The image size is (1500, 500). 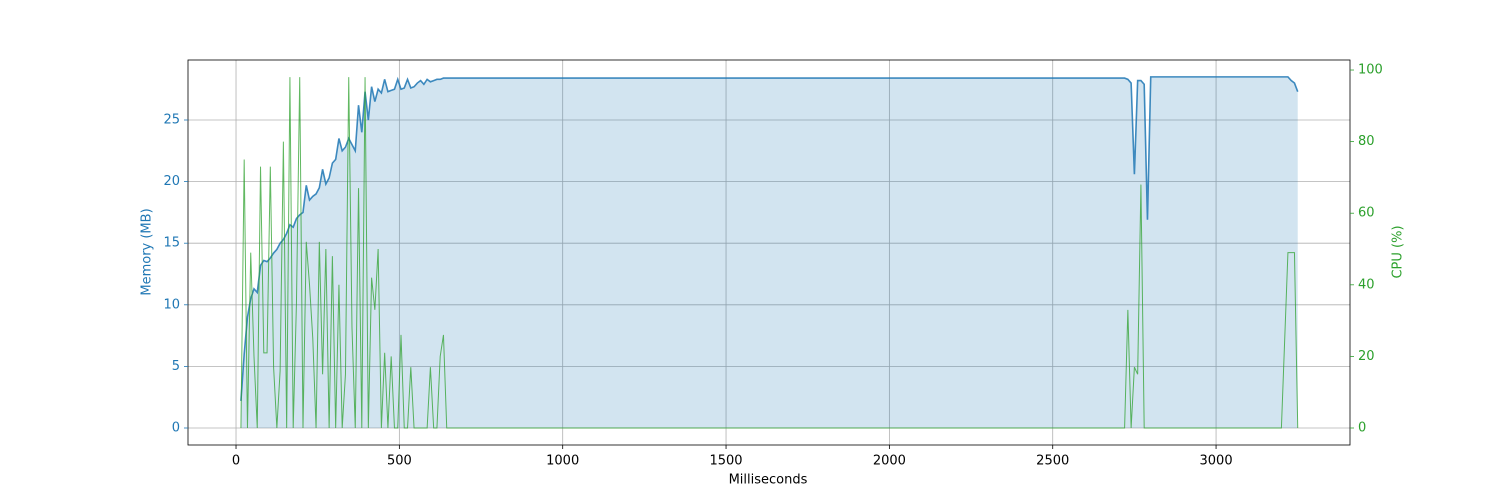 What do you see at coordinates (176, 427) in the screenshot?
I see `y-tick-label: 0` at bounding box center [176, 427].